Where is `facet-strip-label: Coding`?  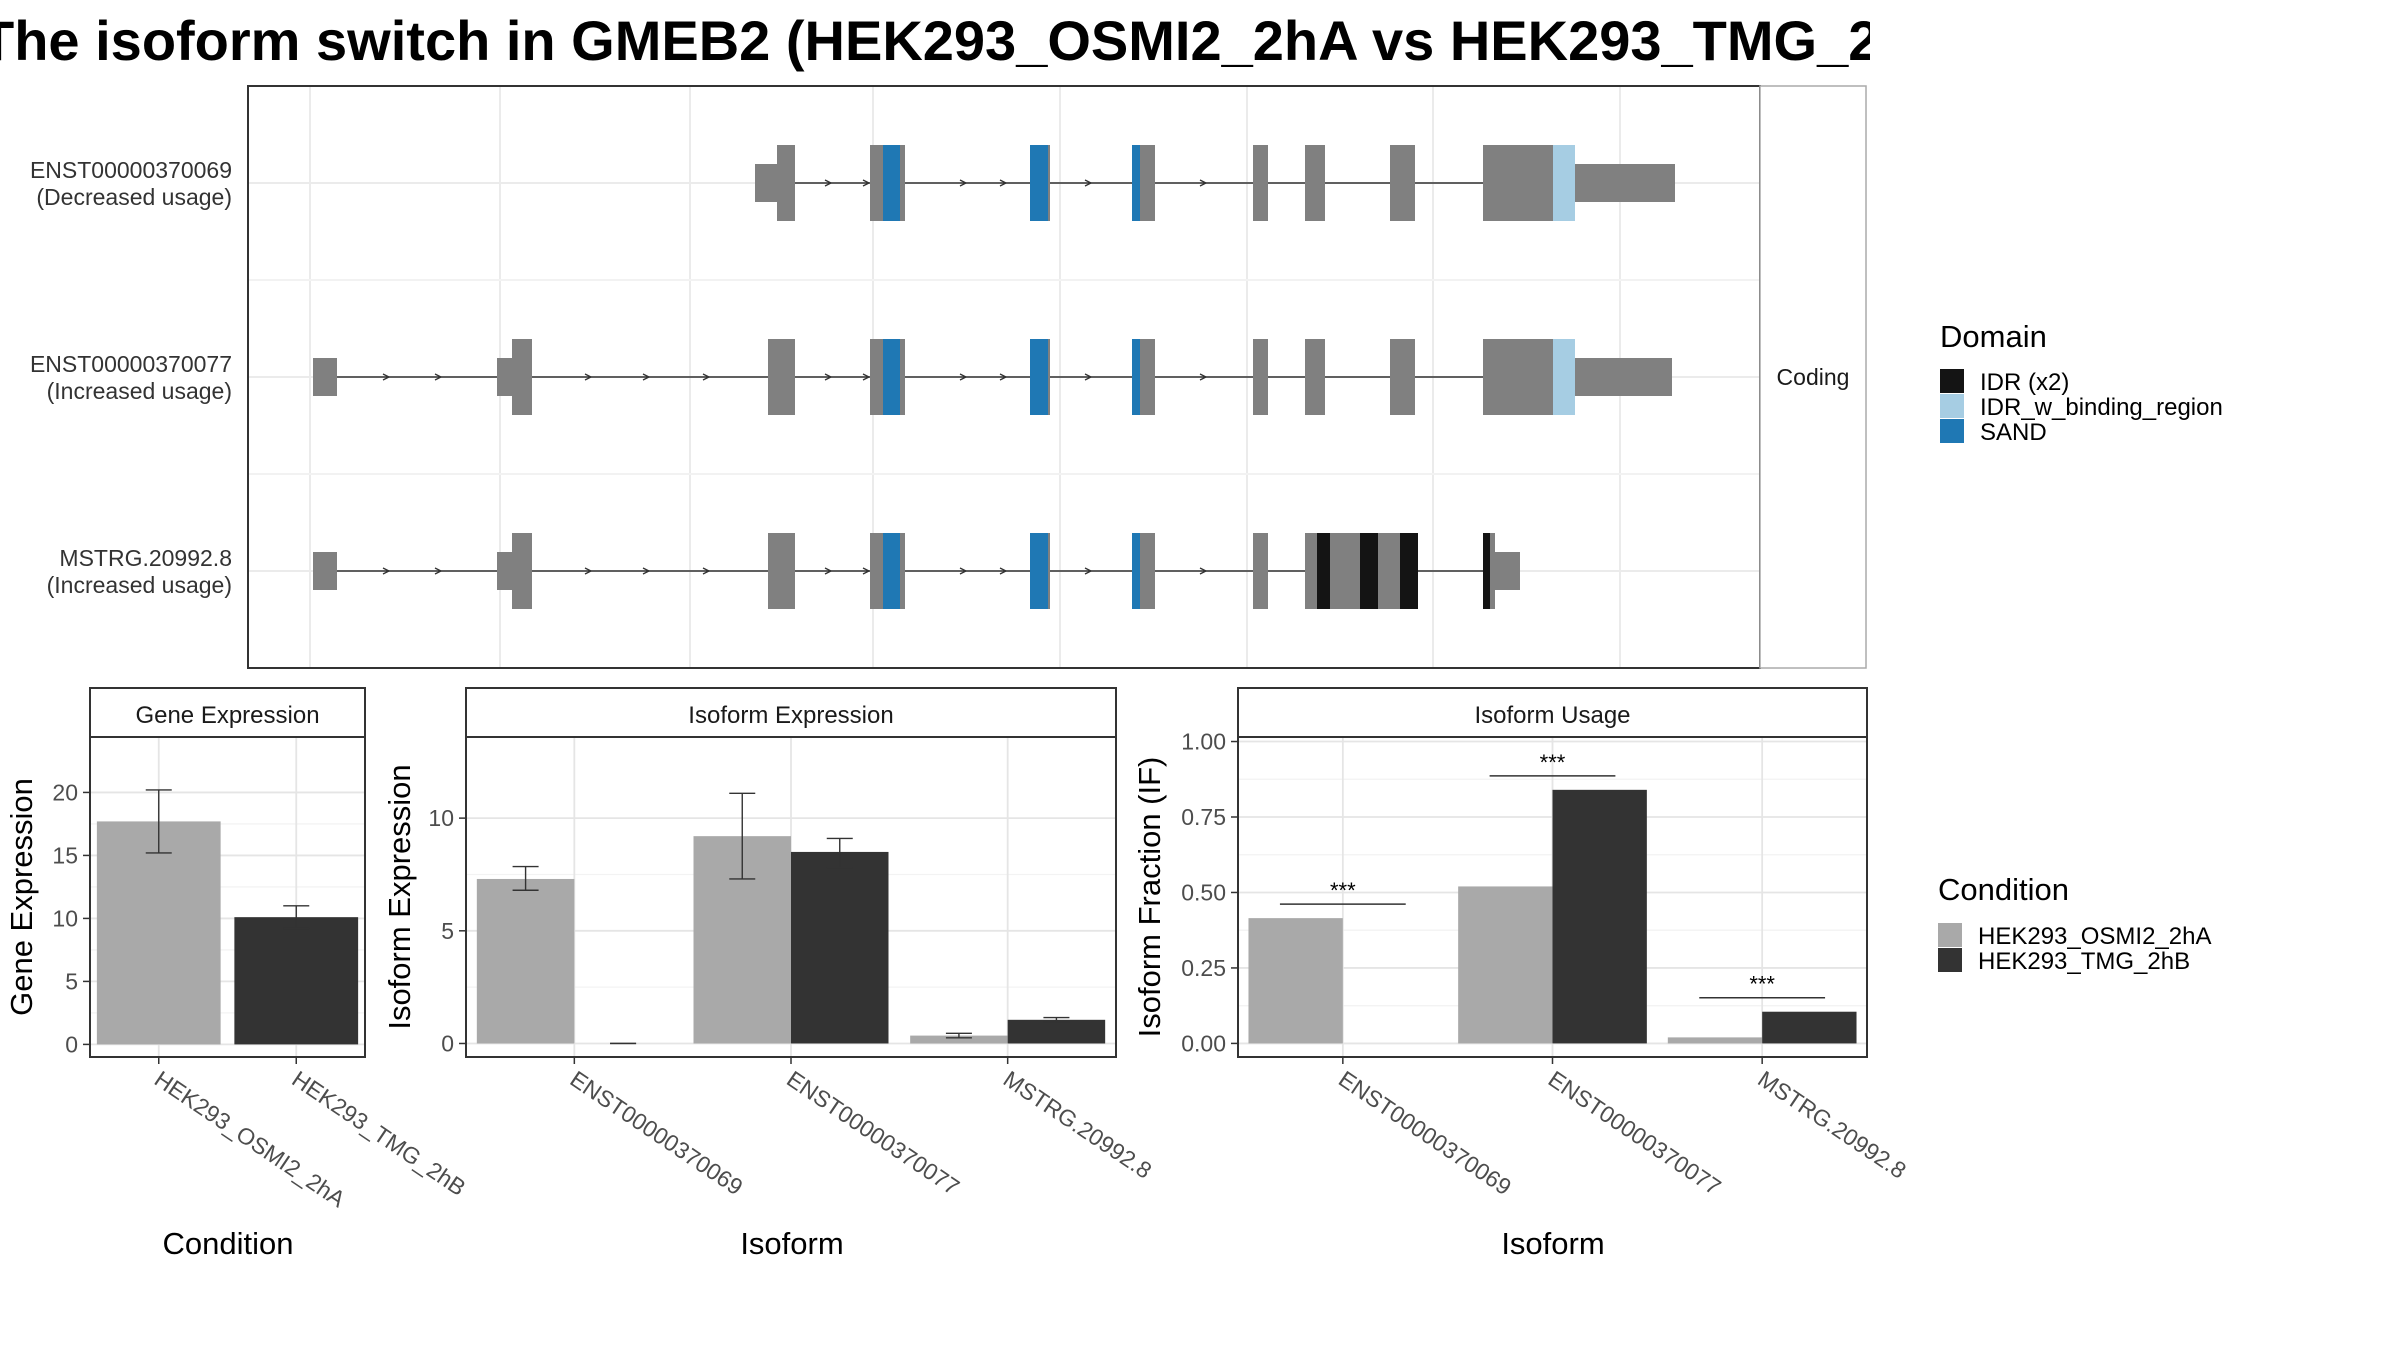
facet-strip-label: Coding is located at coordinates (1813, 377).